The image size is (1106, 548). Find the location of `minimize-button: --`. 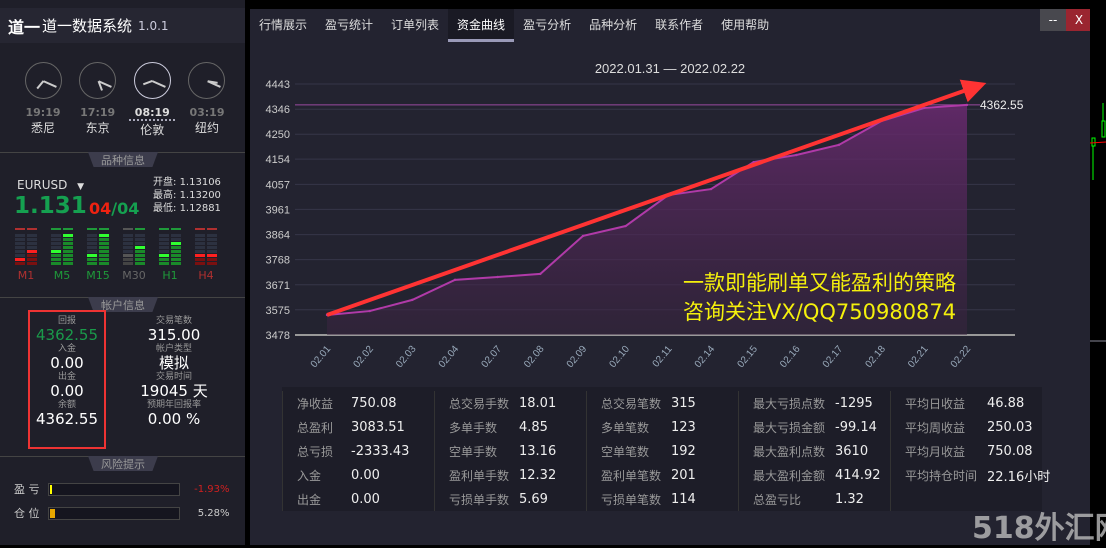

minimize-button: -- is located at coordinates (1053, 20).